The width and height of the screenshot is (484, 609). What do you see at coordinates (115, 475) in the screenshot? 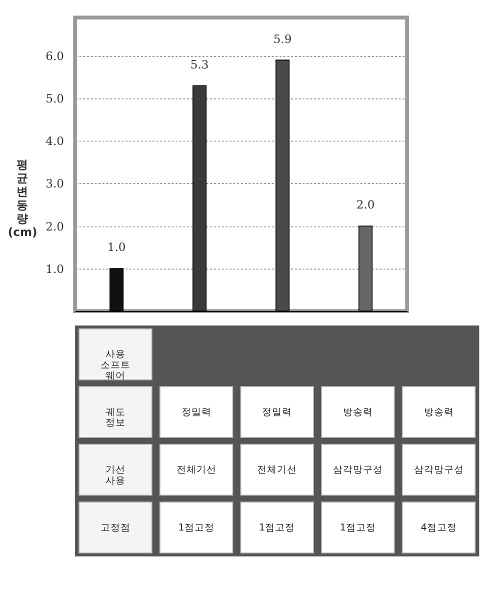
I see `category-label: 기선 사용` at bounding box center [115, 475].